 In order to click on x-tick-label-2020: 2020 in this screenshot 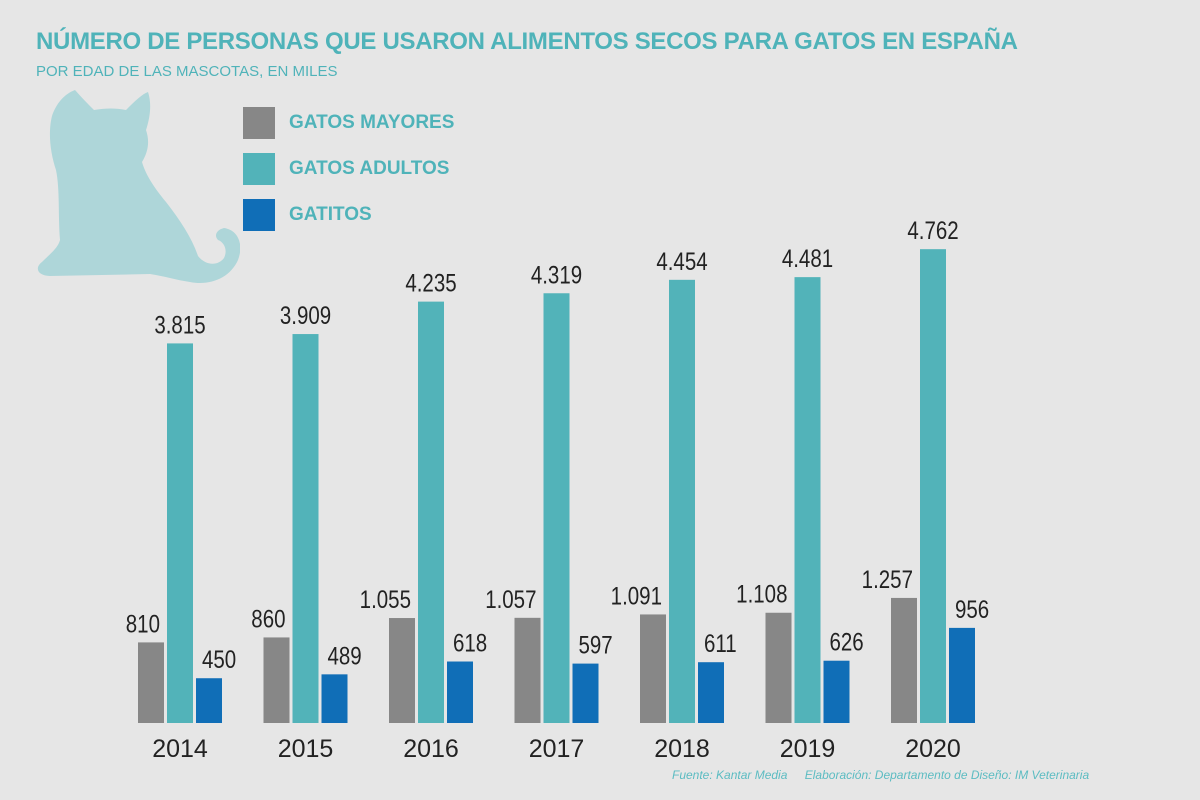, I will do `click(933, 749)`.